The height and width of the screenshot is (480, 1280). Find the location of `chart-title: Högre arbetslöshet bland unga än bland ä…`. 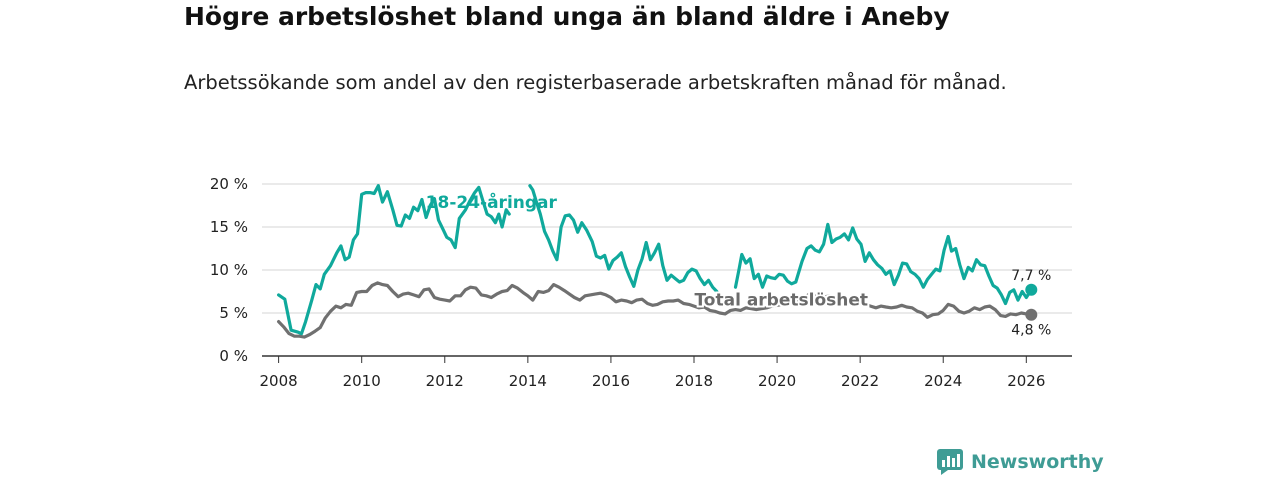

chart-title: Högre arbetslöshet bland unga än bland ä… is located at coordinates (567, 16).